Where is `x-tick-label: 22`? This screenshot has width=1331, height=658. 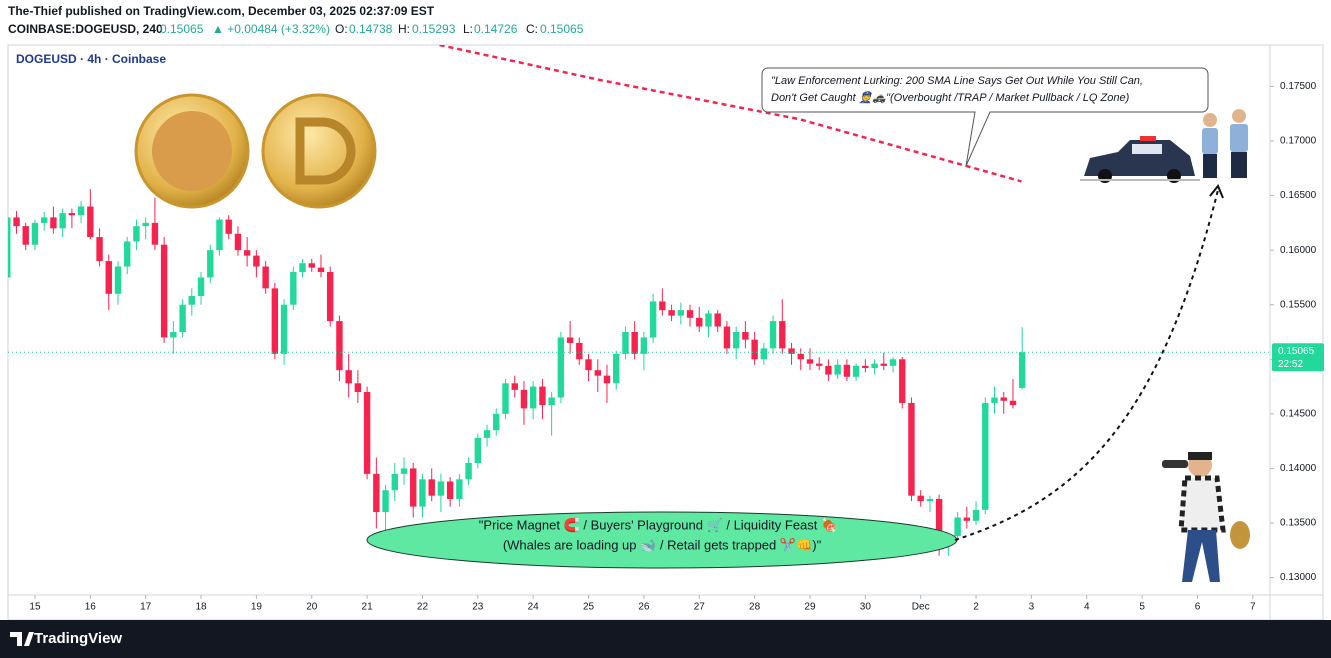 x-tick-label: 22 is located at coordinates (423, 607).